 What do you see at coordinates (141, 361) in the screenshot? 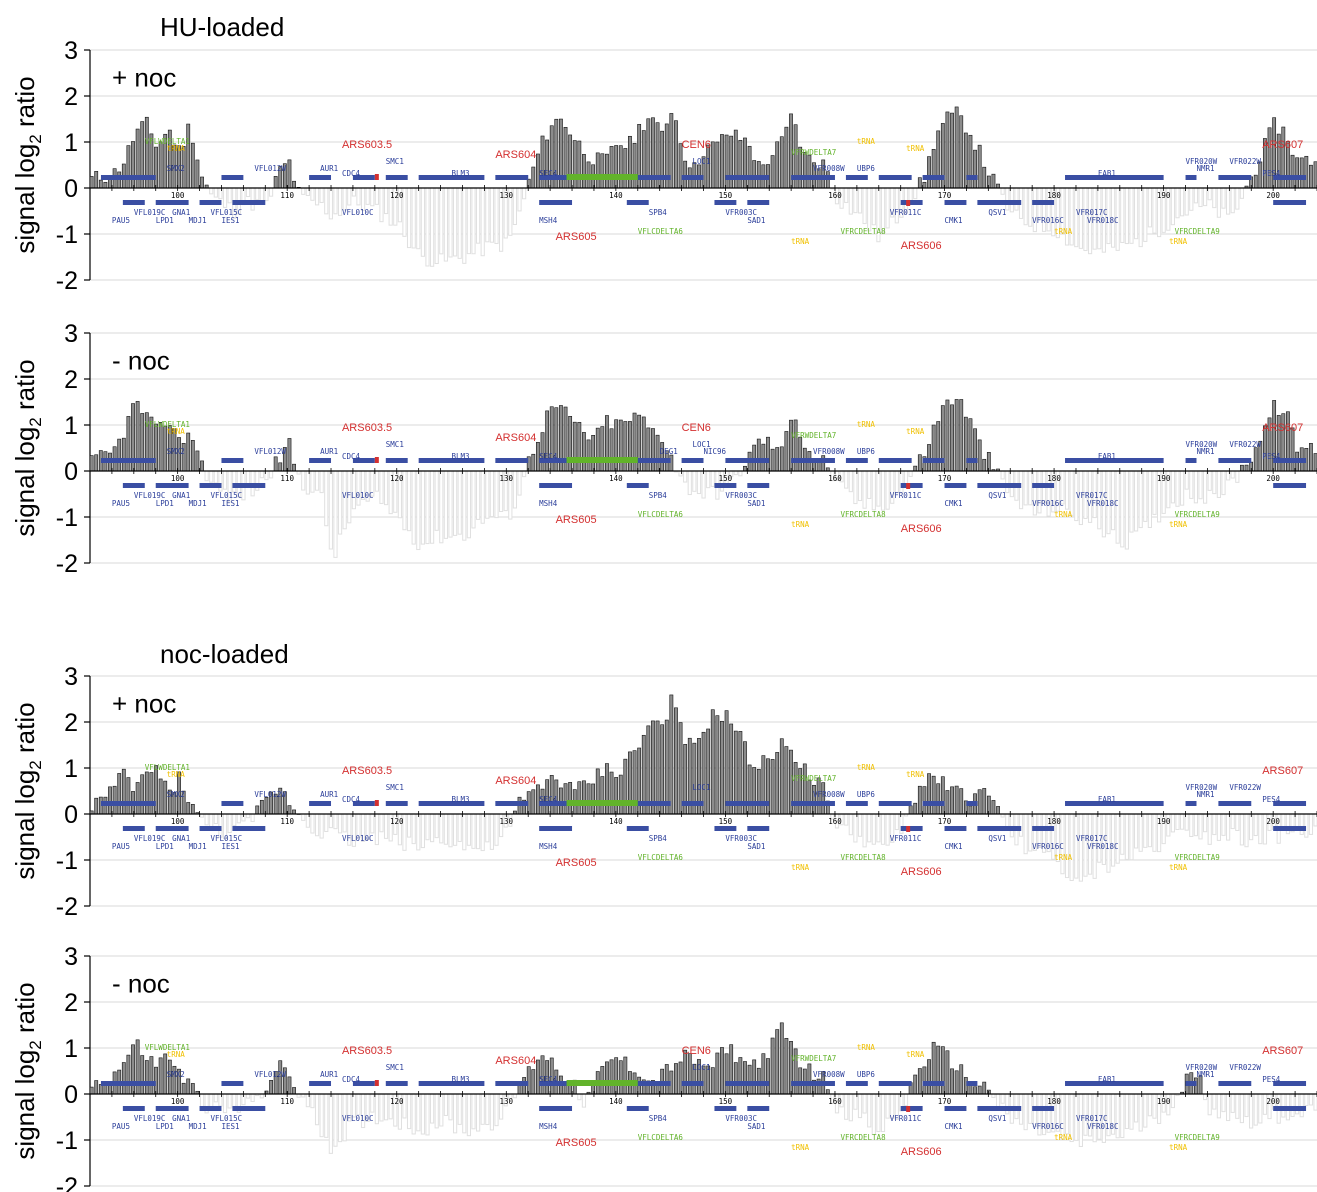
I see `panel-label: - noc` at bounding box center [141, 361].